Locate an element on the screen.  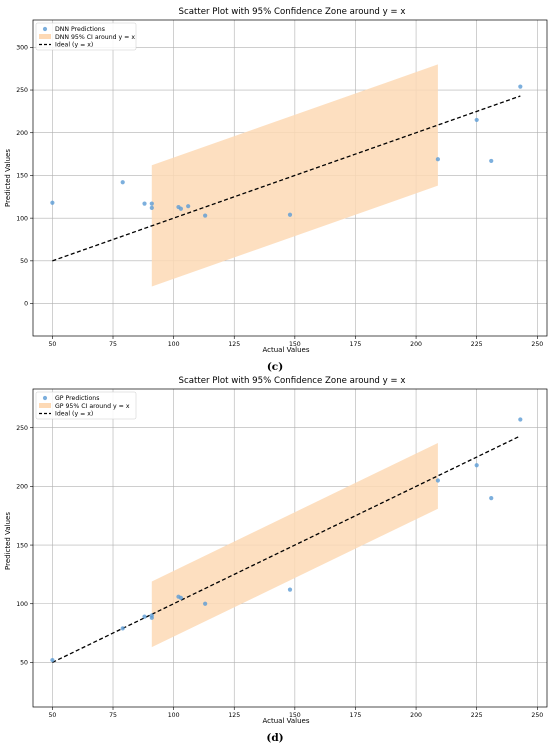
x-axis-label-d: Actual Values is located at coordinates (285, 721).